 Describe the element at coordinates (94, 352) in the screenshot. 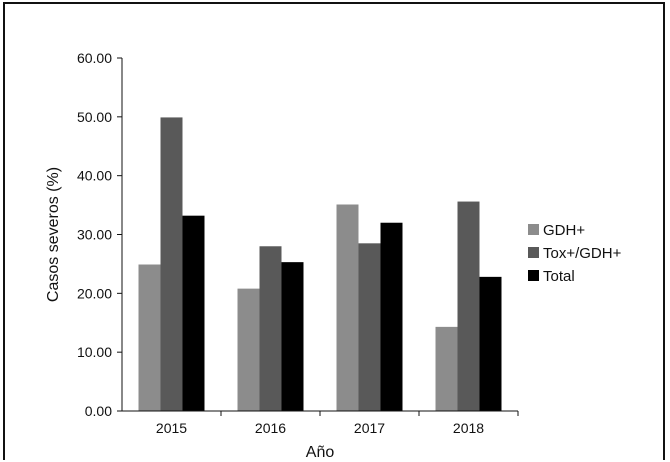

I see `y-tick-label: 10.00` at that location.